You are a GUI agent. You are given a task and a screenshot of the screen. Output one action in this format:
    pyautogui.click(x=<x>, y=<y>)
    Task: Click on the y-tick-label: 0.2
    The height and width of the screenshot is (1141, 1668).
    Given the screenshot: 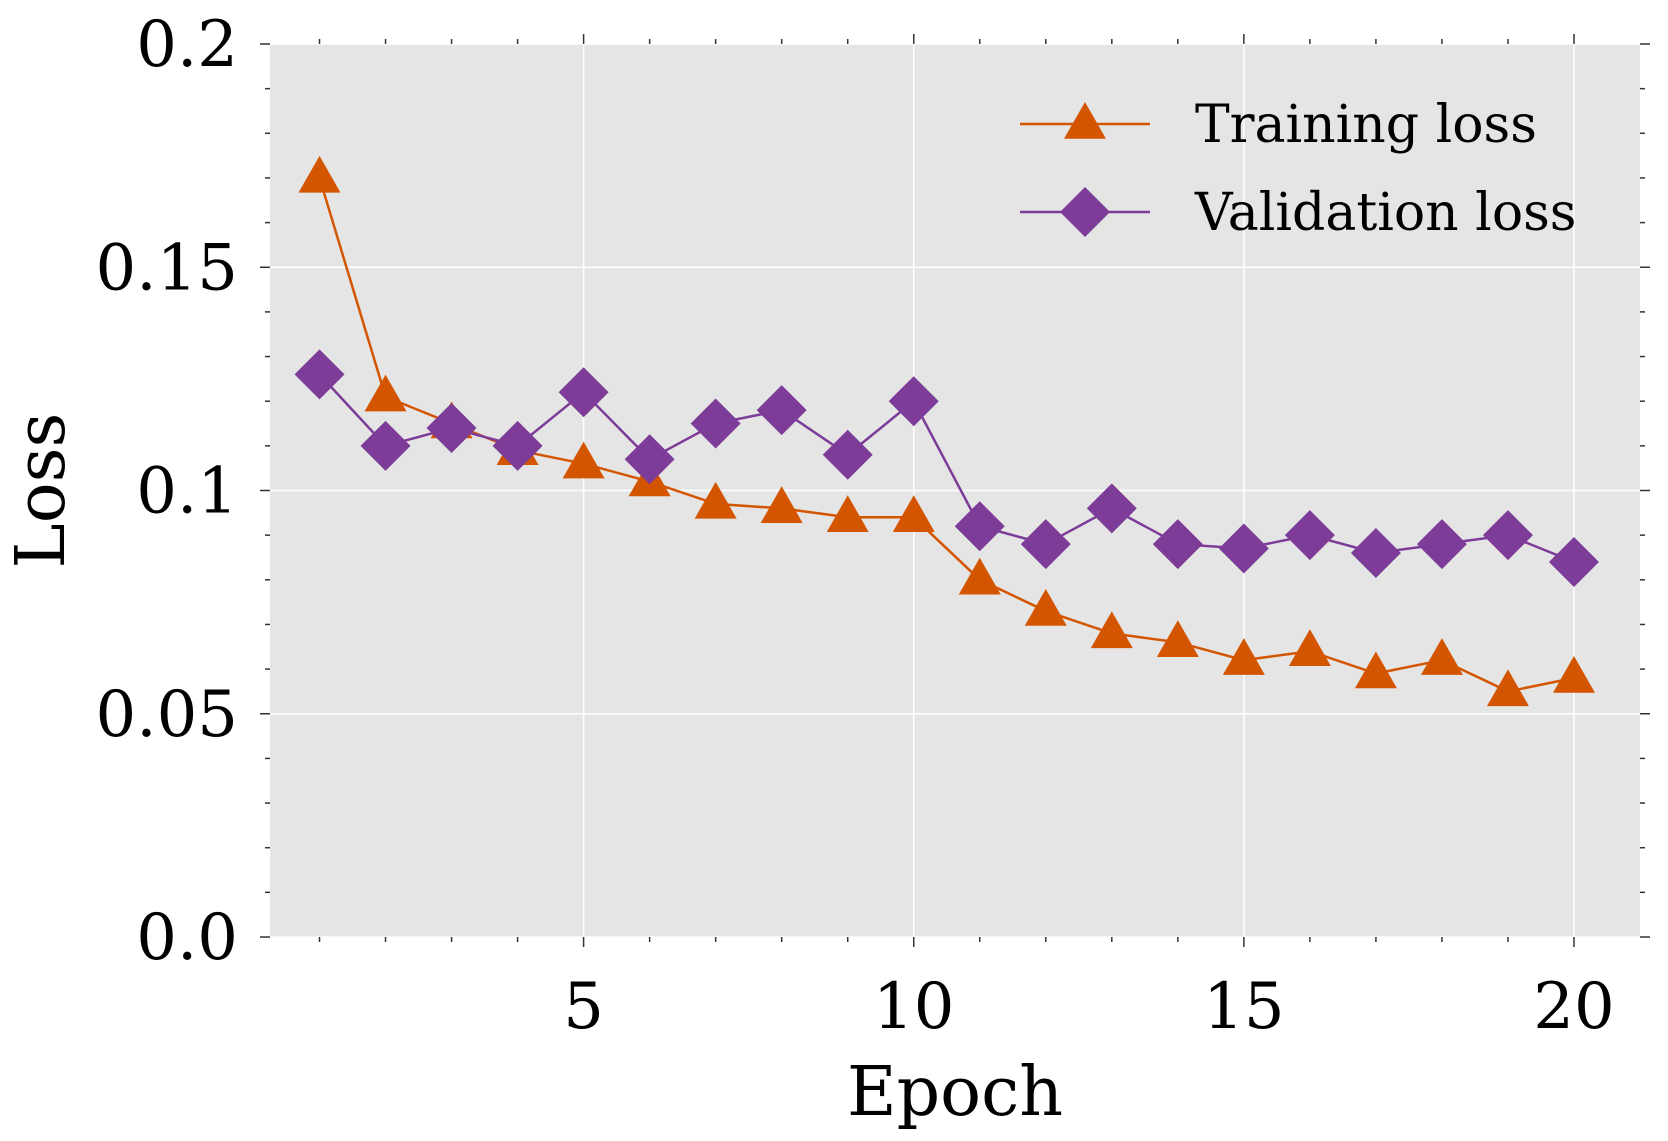 What is the action you would take?
    pyautogui.click(x=187, y=45)
    